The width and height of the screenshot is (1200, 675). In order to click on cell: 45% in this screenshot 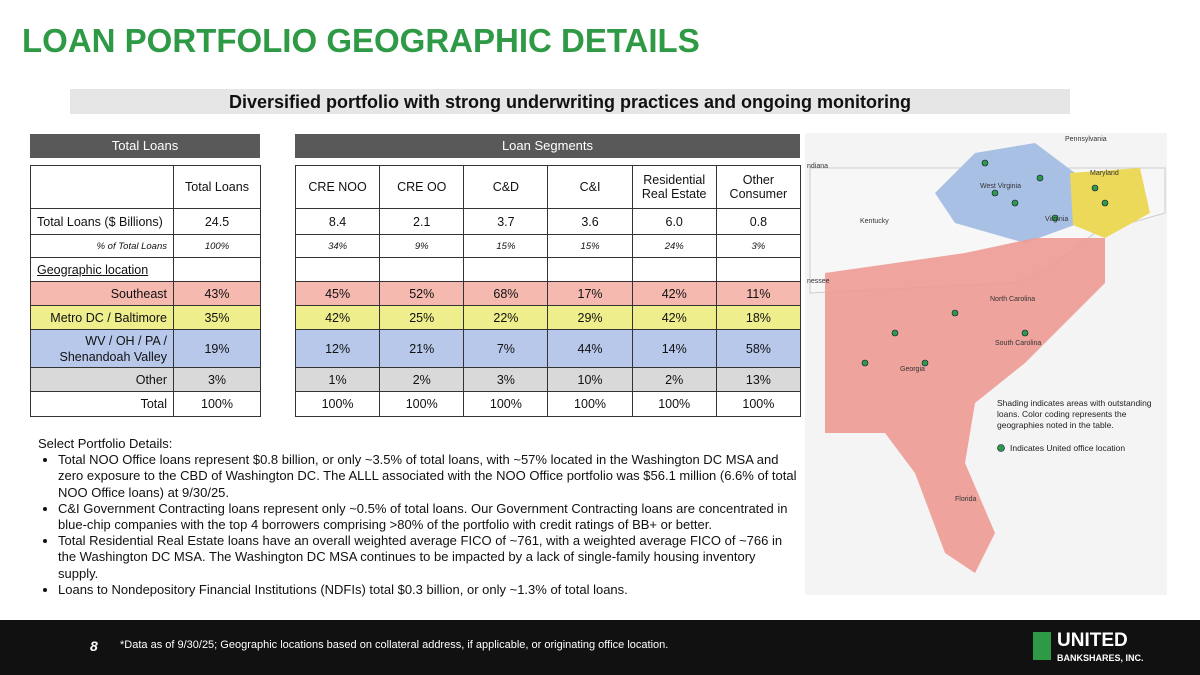, I will do `click(337, 293)`.